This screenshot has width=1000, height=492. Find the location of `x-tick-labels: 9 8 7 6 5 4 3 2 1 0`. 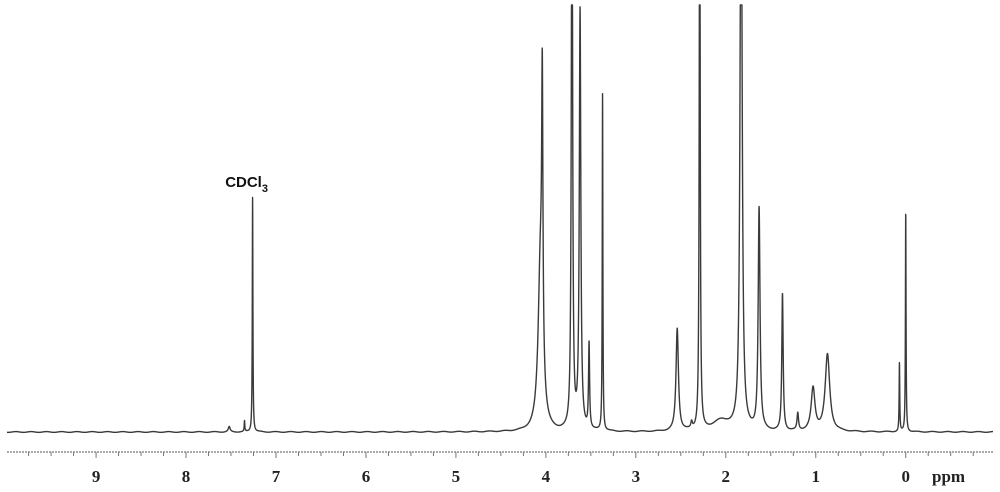

x-tick-labels: 9 8 7 6 5 4 3 2 1 0 is located at coordinates (501, 476).